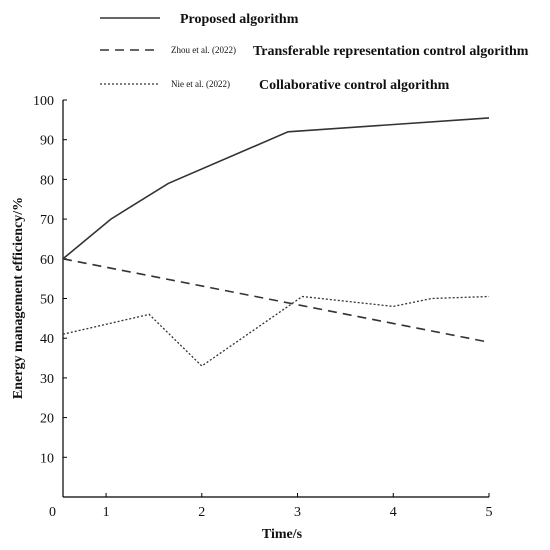  I want to click on y-tick-label: 100, so click(43, 101).